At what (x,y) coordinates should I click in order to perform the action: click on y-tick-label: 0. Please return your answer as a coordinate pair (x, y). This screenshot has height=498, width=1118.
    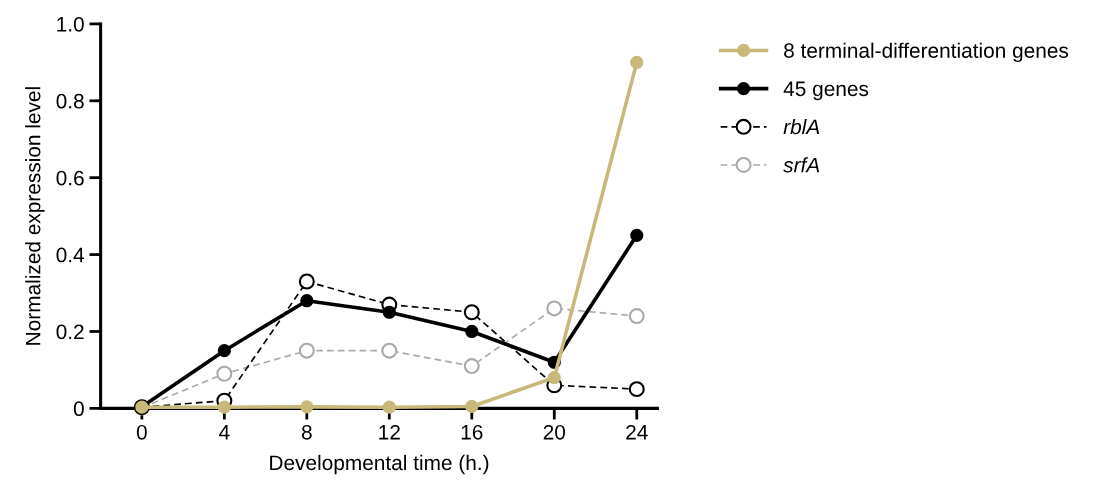
    Looking at the image, I should click on (78, 409).